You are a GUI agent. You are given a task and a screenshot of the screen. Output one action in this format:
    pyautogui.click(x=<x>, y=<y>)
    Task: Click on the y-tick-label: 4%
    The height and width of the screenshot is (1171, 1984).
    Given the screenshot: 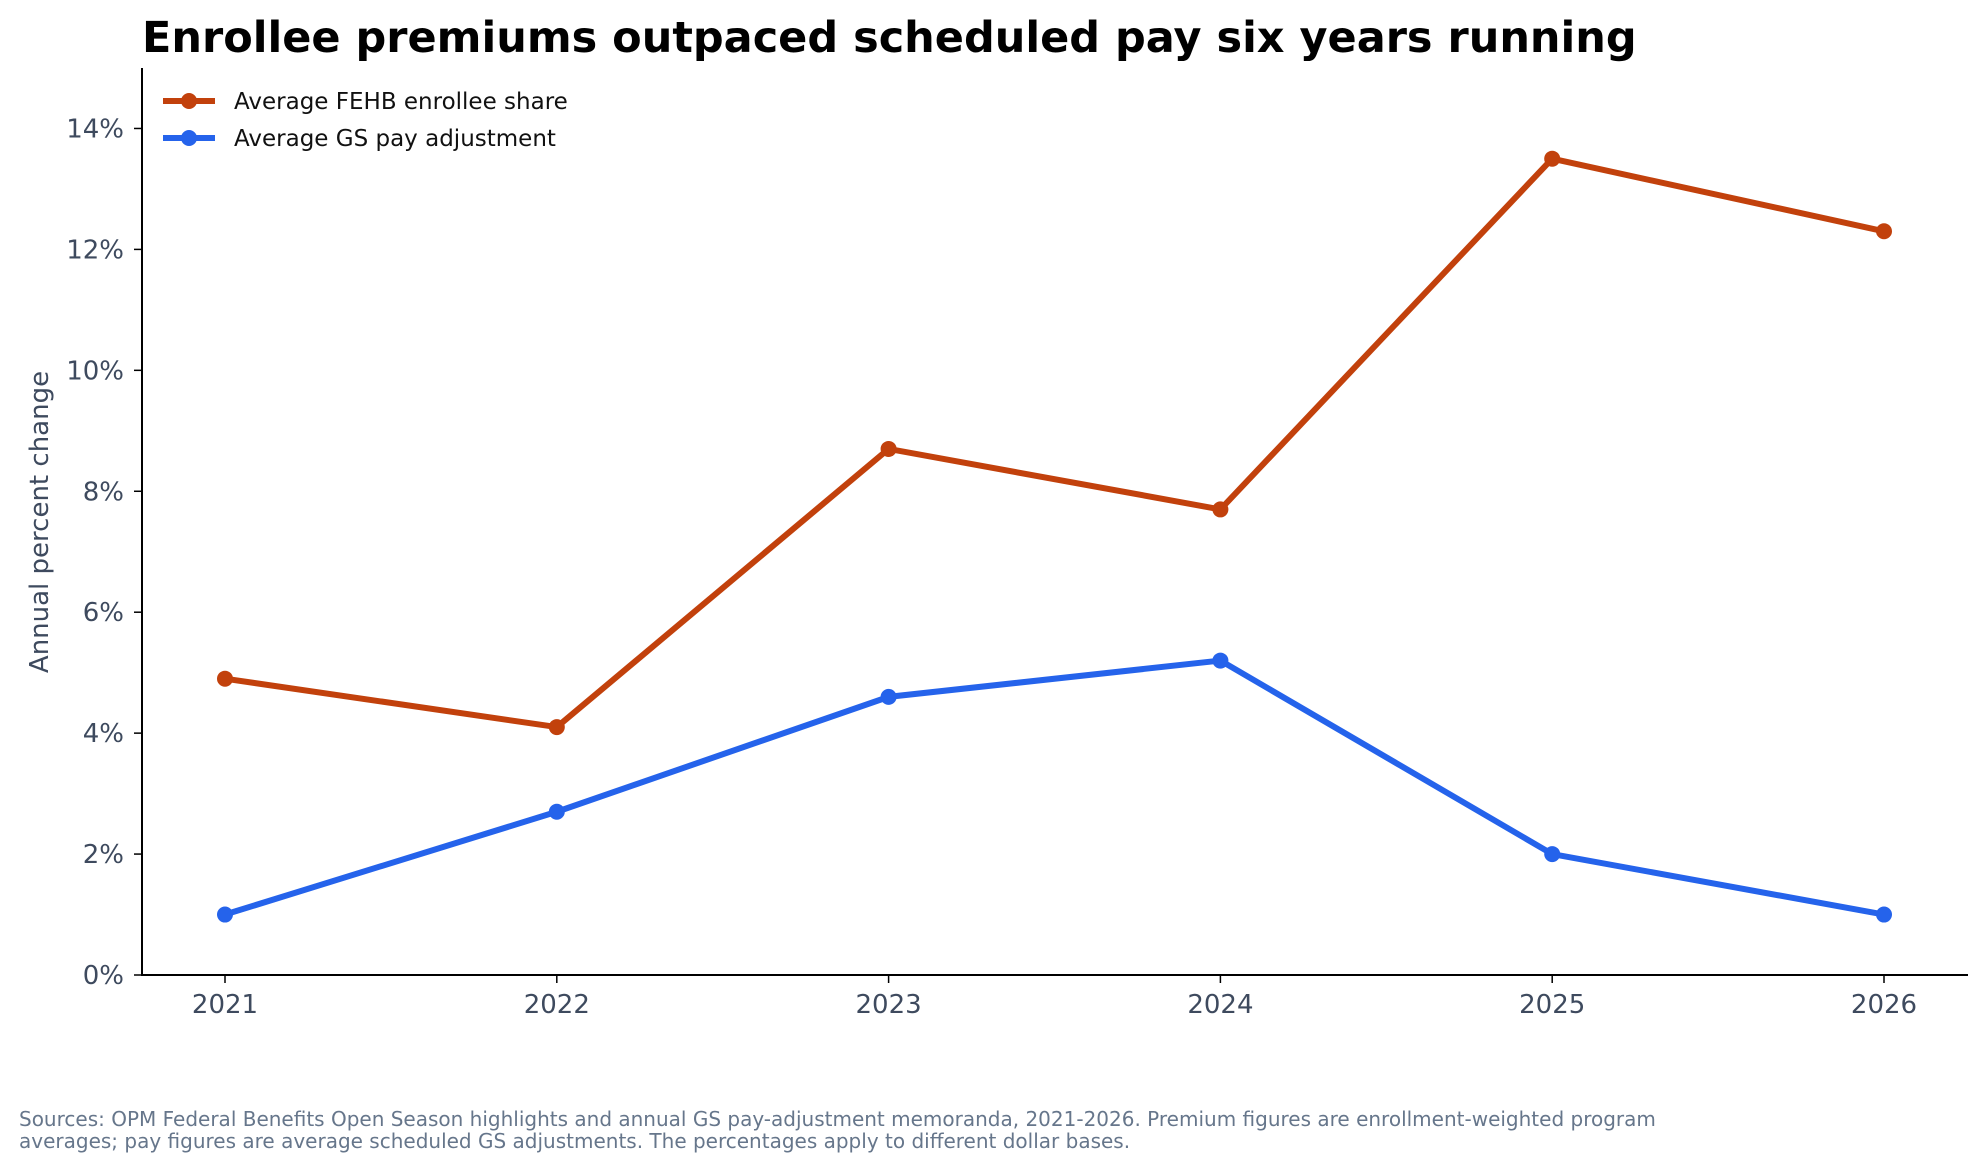 What is the action you would take?
    pyautogui.click(x=103, y=734)
    